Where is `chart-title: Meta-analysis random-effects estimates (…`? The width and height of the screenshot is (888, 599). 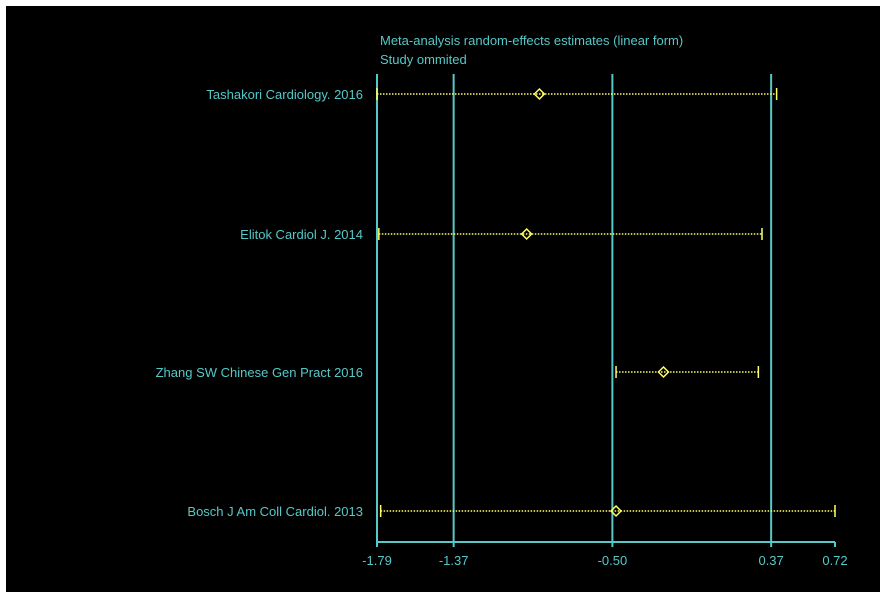 chart-title: Meta-analysis random-effects estimates (… is located at coordinates (531, 40).